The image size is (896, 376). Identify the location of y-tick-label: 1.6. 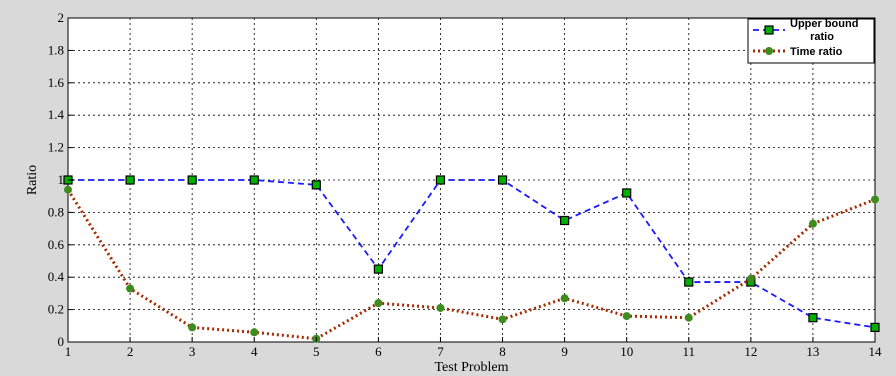
(56, 82).